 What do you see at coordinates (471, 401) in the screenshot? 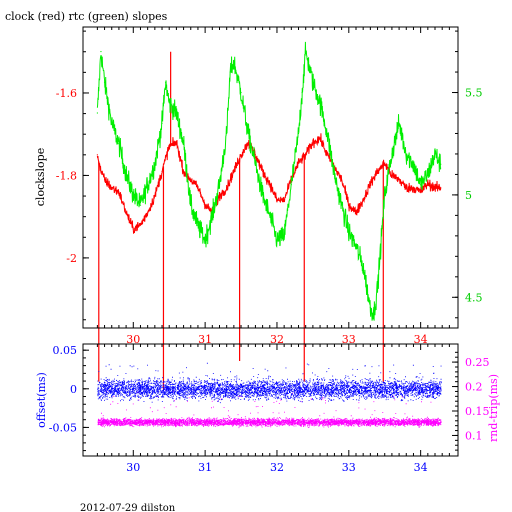
I see `bottom-y2-ticks: 0.1 0.15 0.2 0.25` at bounding box center [471, 401].